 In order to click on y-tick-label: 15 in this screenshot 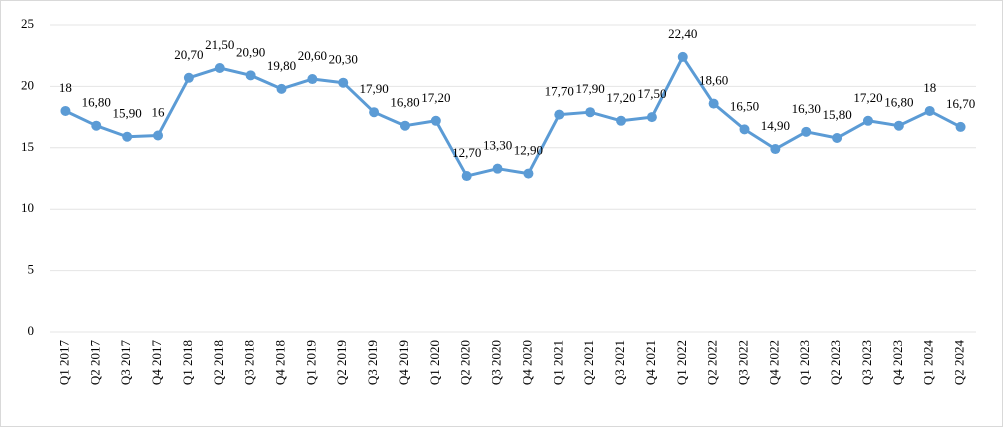, I will do `click(27, 146)`.